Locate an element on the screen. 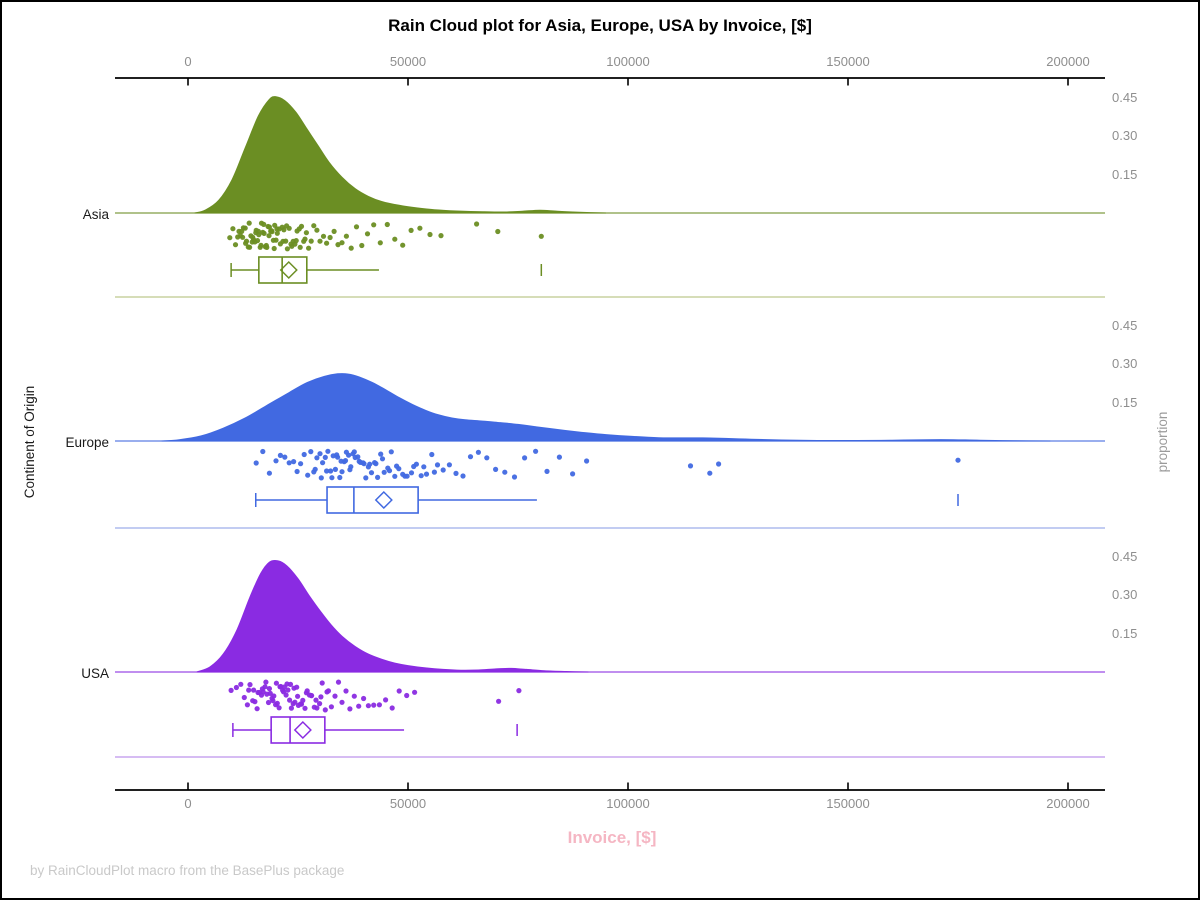 The width and height of the screenshot is (1200, 900). x-tick-label-bottom: 200000 is located at coordinates (1068, 803).